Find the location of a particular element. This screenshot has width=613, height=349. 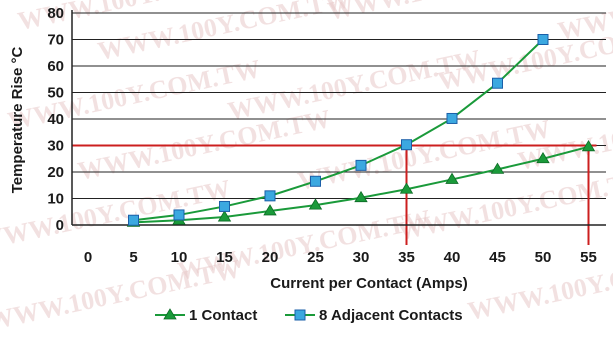

y-tick-label: 50 is located at coordinates (55, 93).